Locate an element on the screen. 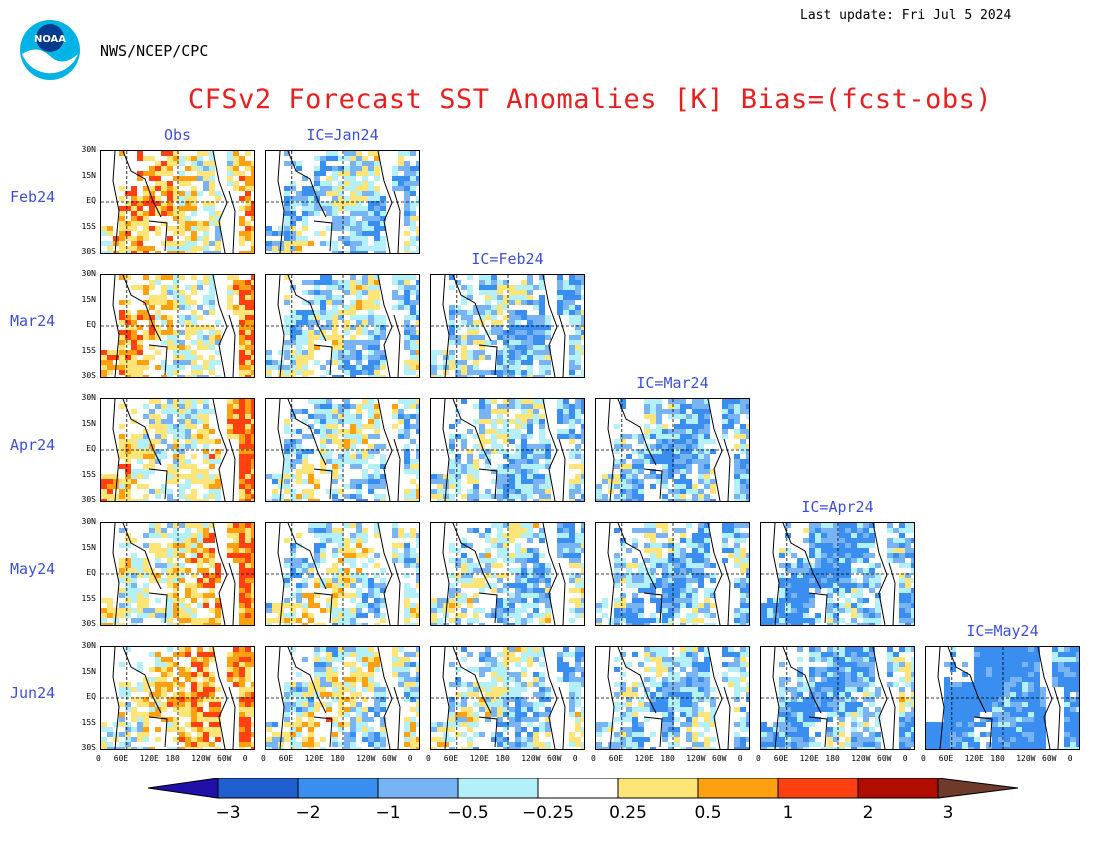 The width and height of the screenshot is (1100, 850). colorbar-tick-label: −0.5 is located at coordinates (467, 813).